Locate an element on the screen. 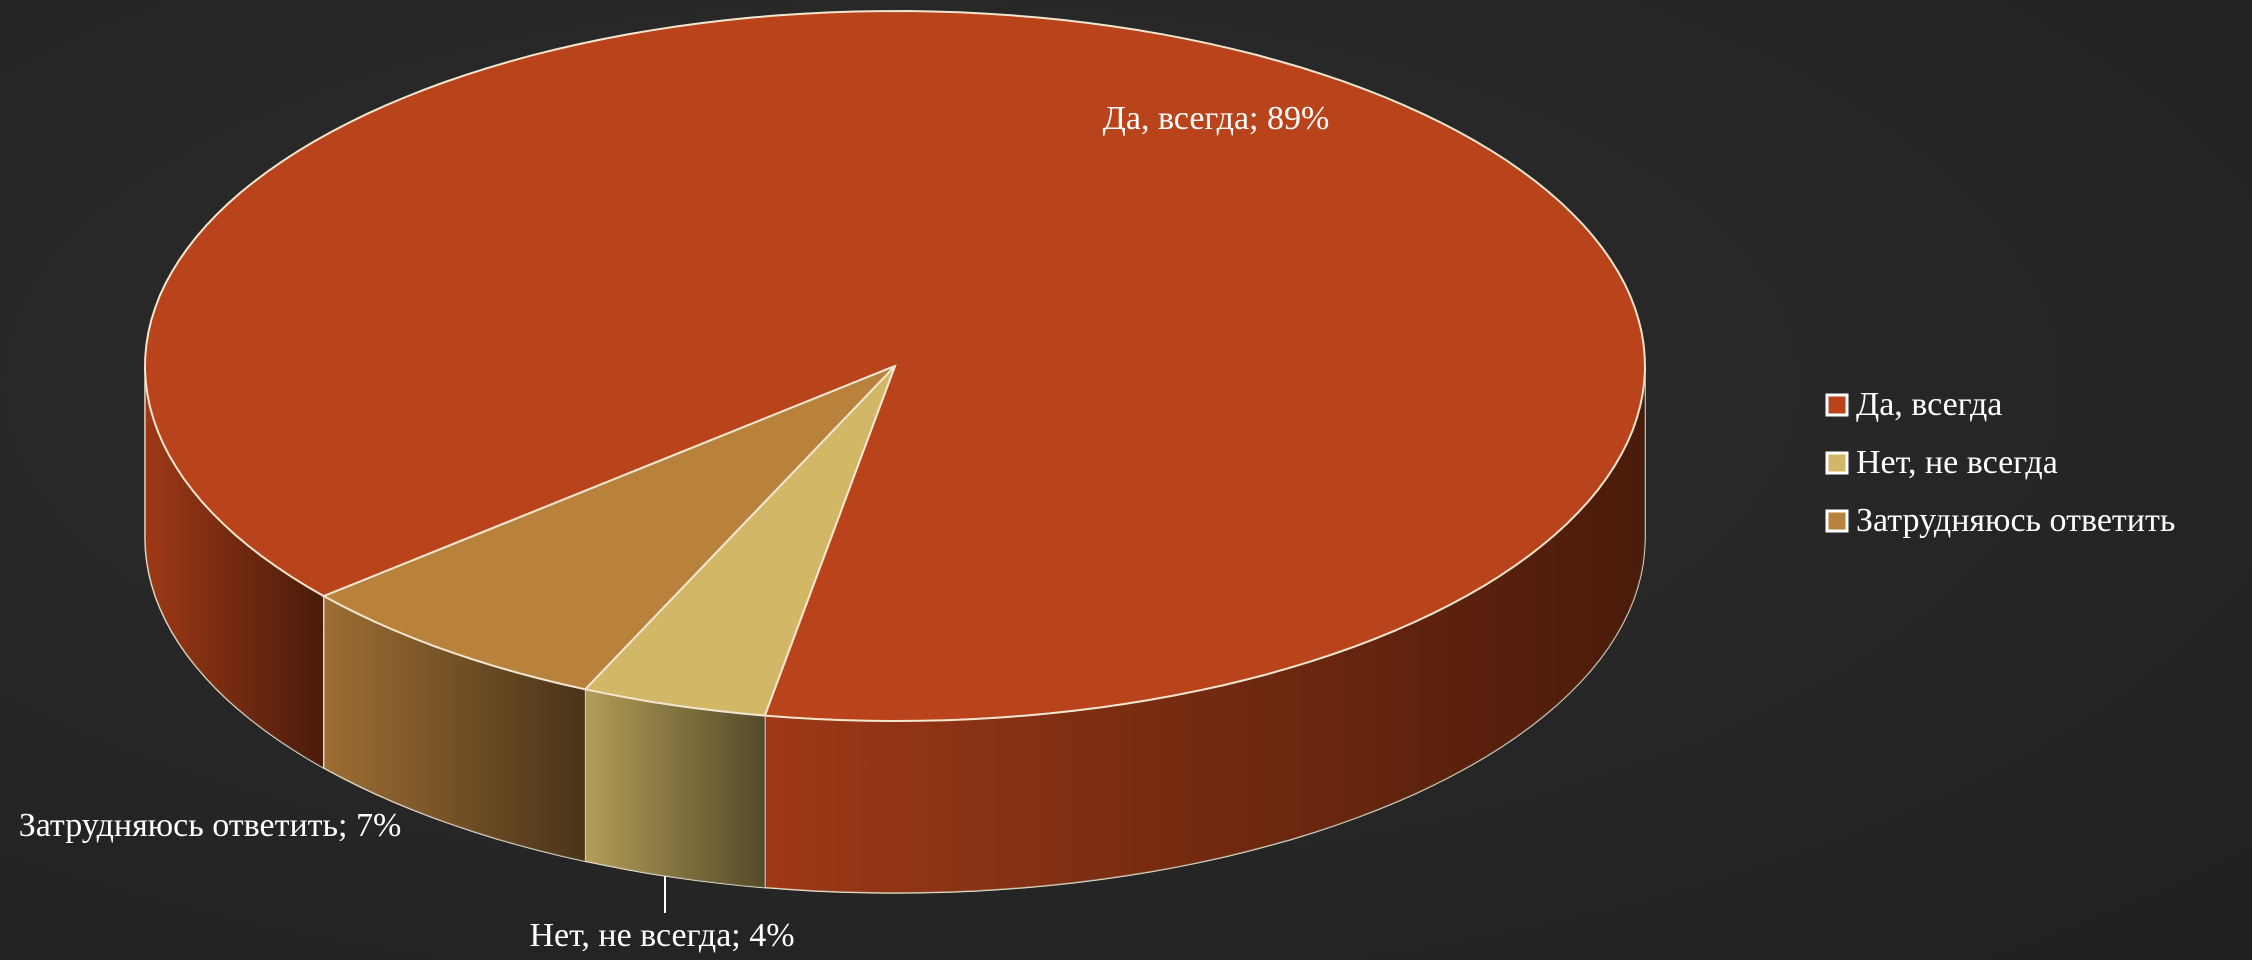  data-label: Нет, не всегда; 4% is located at coordinates (661, 935).